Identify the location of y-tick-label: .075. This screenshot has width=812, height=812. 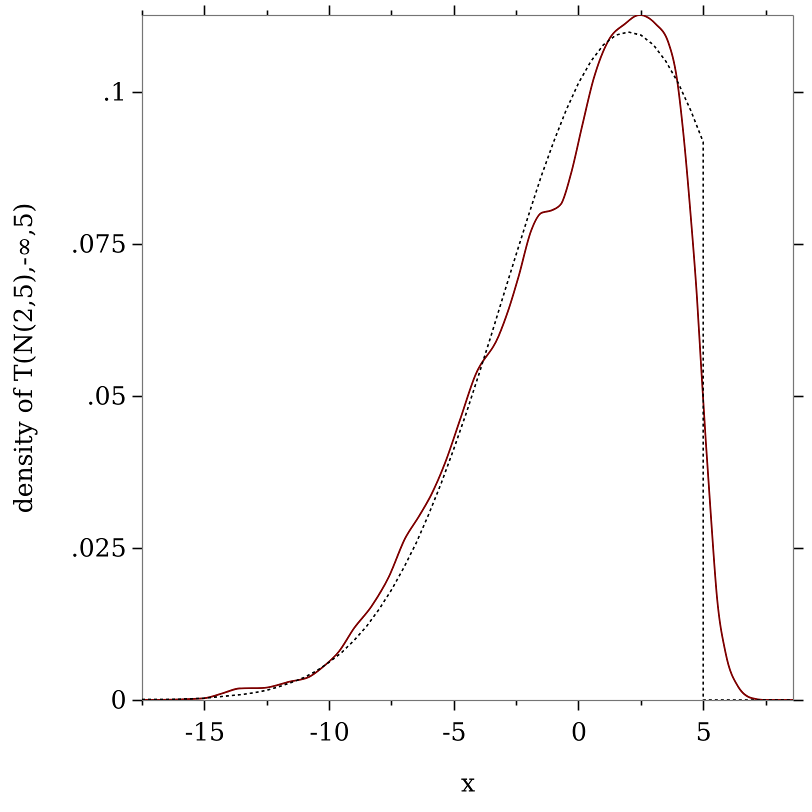
(98, 244).